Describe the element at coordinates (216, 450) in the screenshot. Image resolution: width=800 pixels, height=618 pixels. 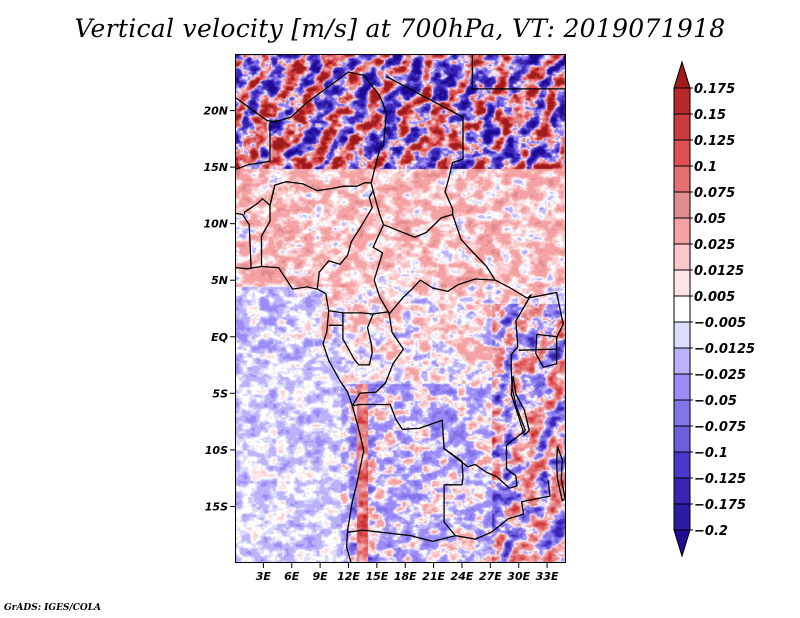
I see `y-tick-label: 10S` at that location.